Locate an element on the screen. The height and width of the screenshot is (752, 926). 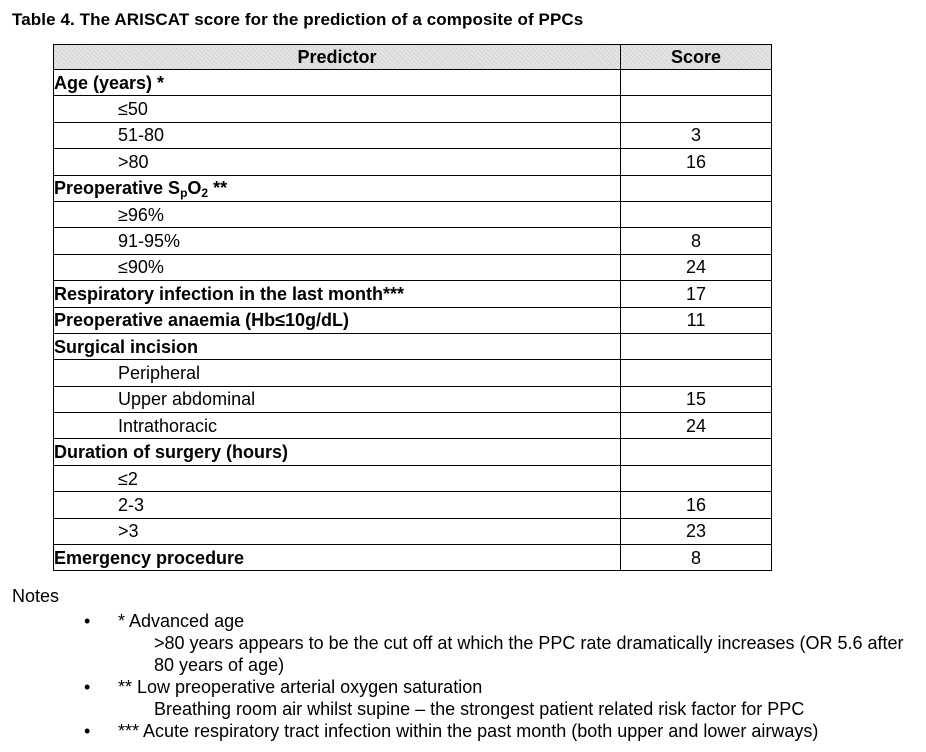
predictor-cell: ≤2 is located at coordinates (337, 478).